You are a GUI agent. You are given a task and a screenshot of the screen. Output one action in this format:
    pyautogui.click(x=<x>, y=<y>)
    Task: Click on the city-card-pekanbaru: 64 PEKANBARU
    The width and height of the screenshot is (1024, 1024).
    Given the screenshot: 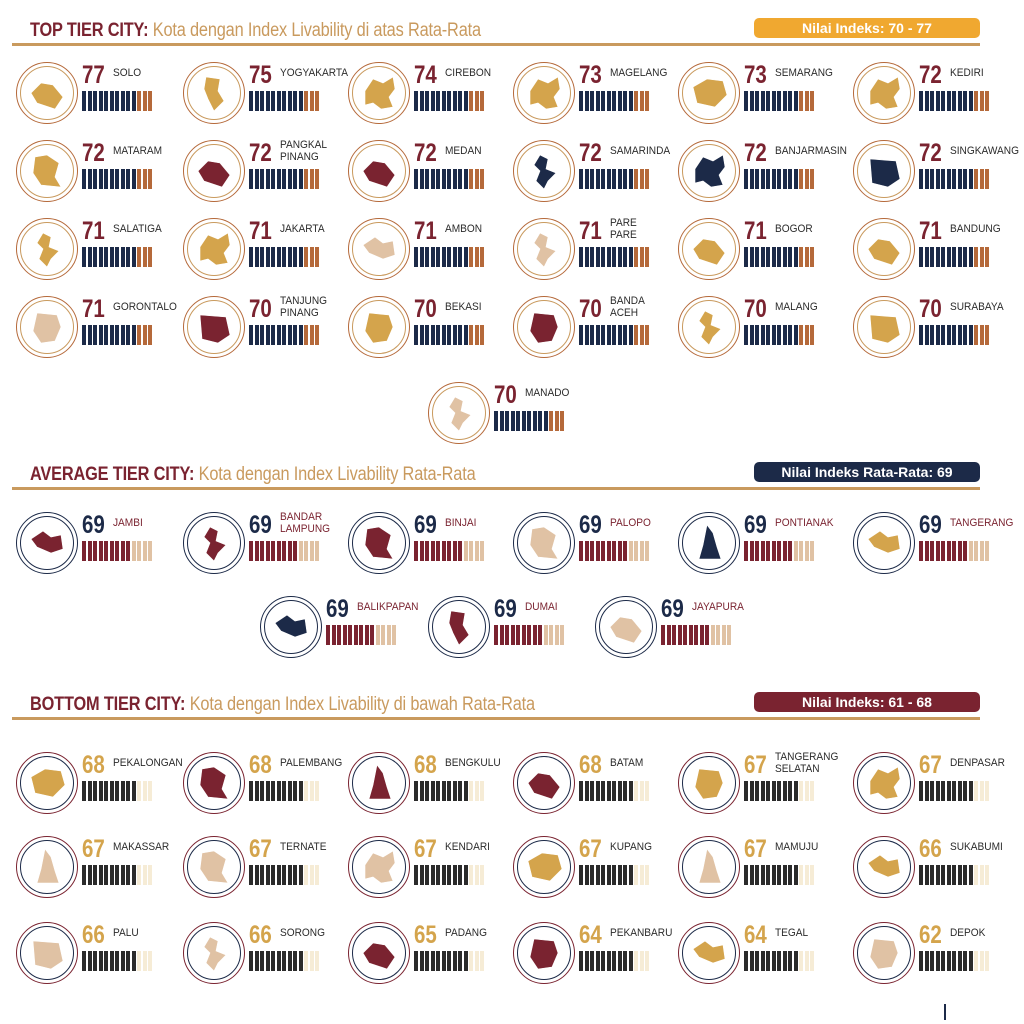 What is the action you would take?
    pyautogui.click(x=598, y=955)
    